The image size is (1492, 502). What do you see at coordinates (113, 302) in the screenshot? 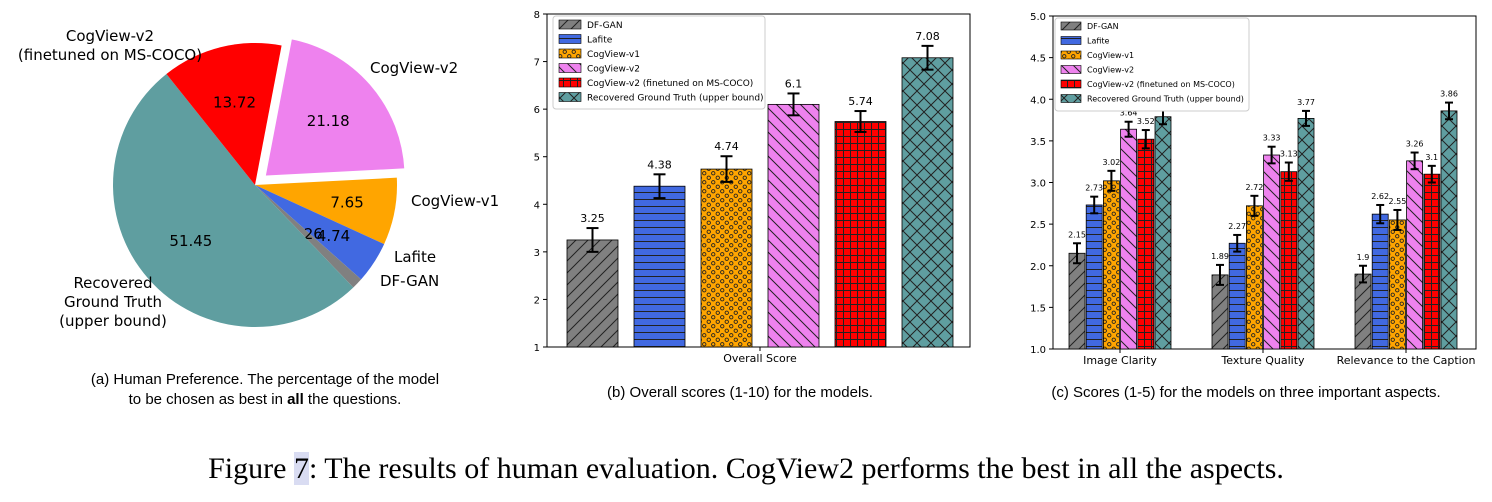
I see `pie-outer-label: Ground Truth` at bounding box center [113, 302].